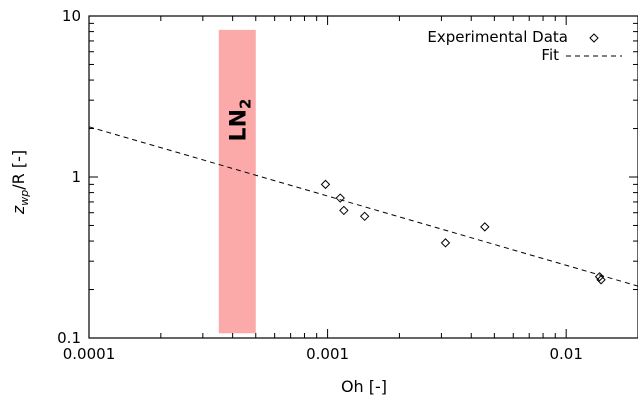  What do you see at coordinates (565, 354) in the screenshot?
I see `x-tick-label: 0.01` at bounding box center [565, 354].